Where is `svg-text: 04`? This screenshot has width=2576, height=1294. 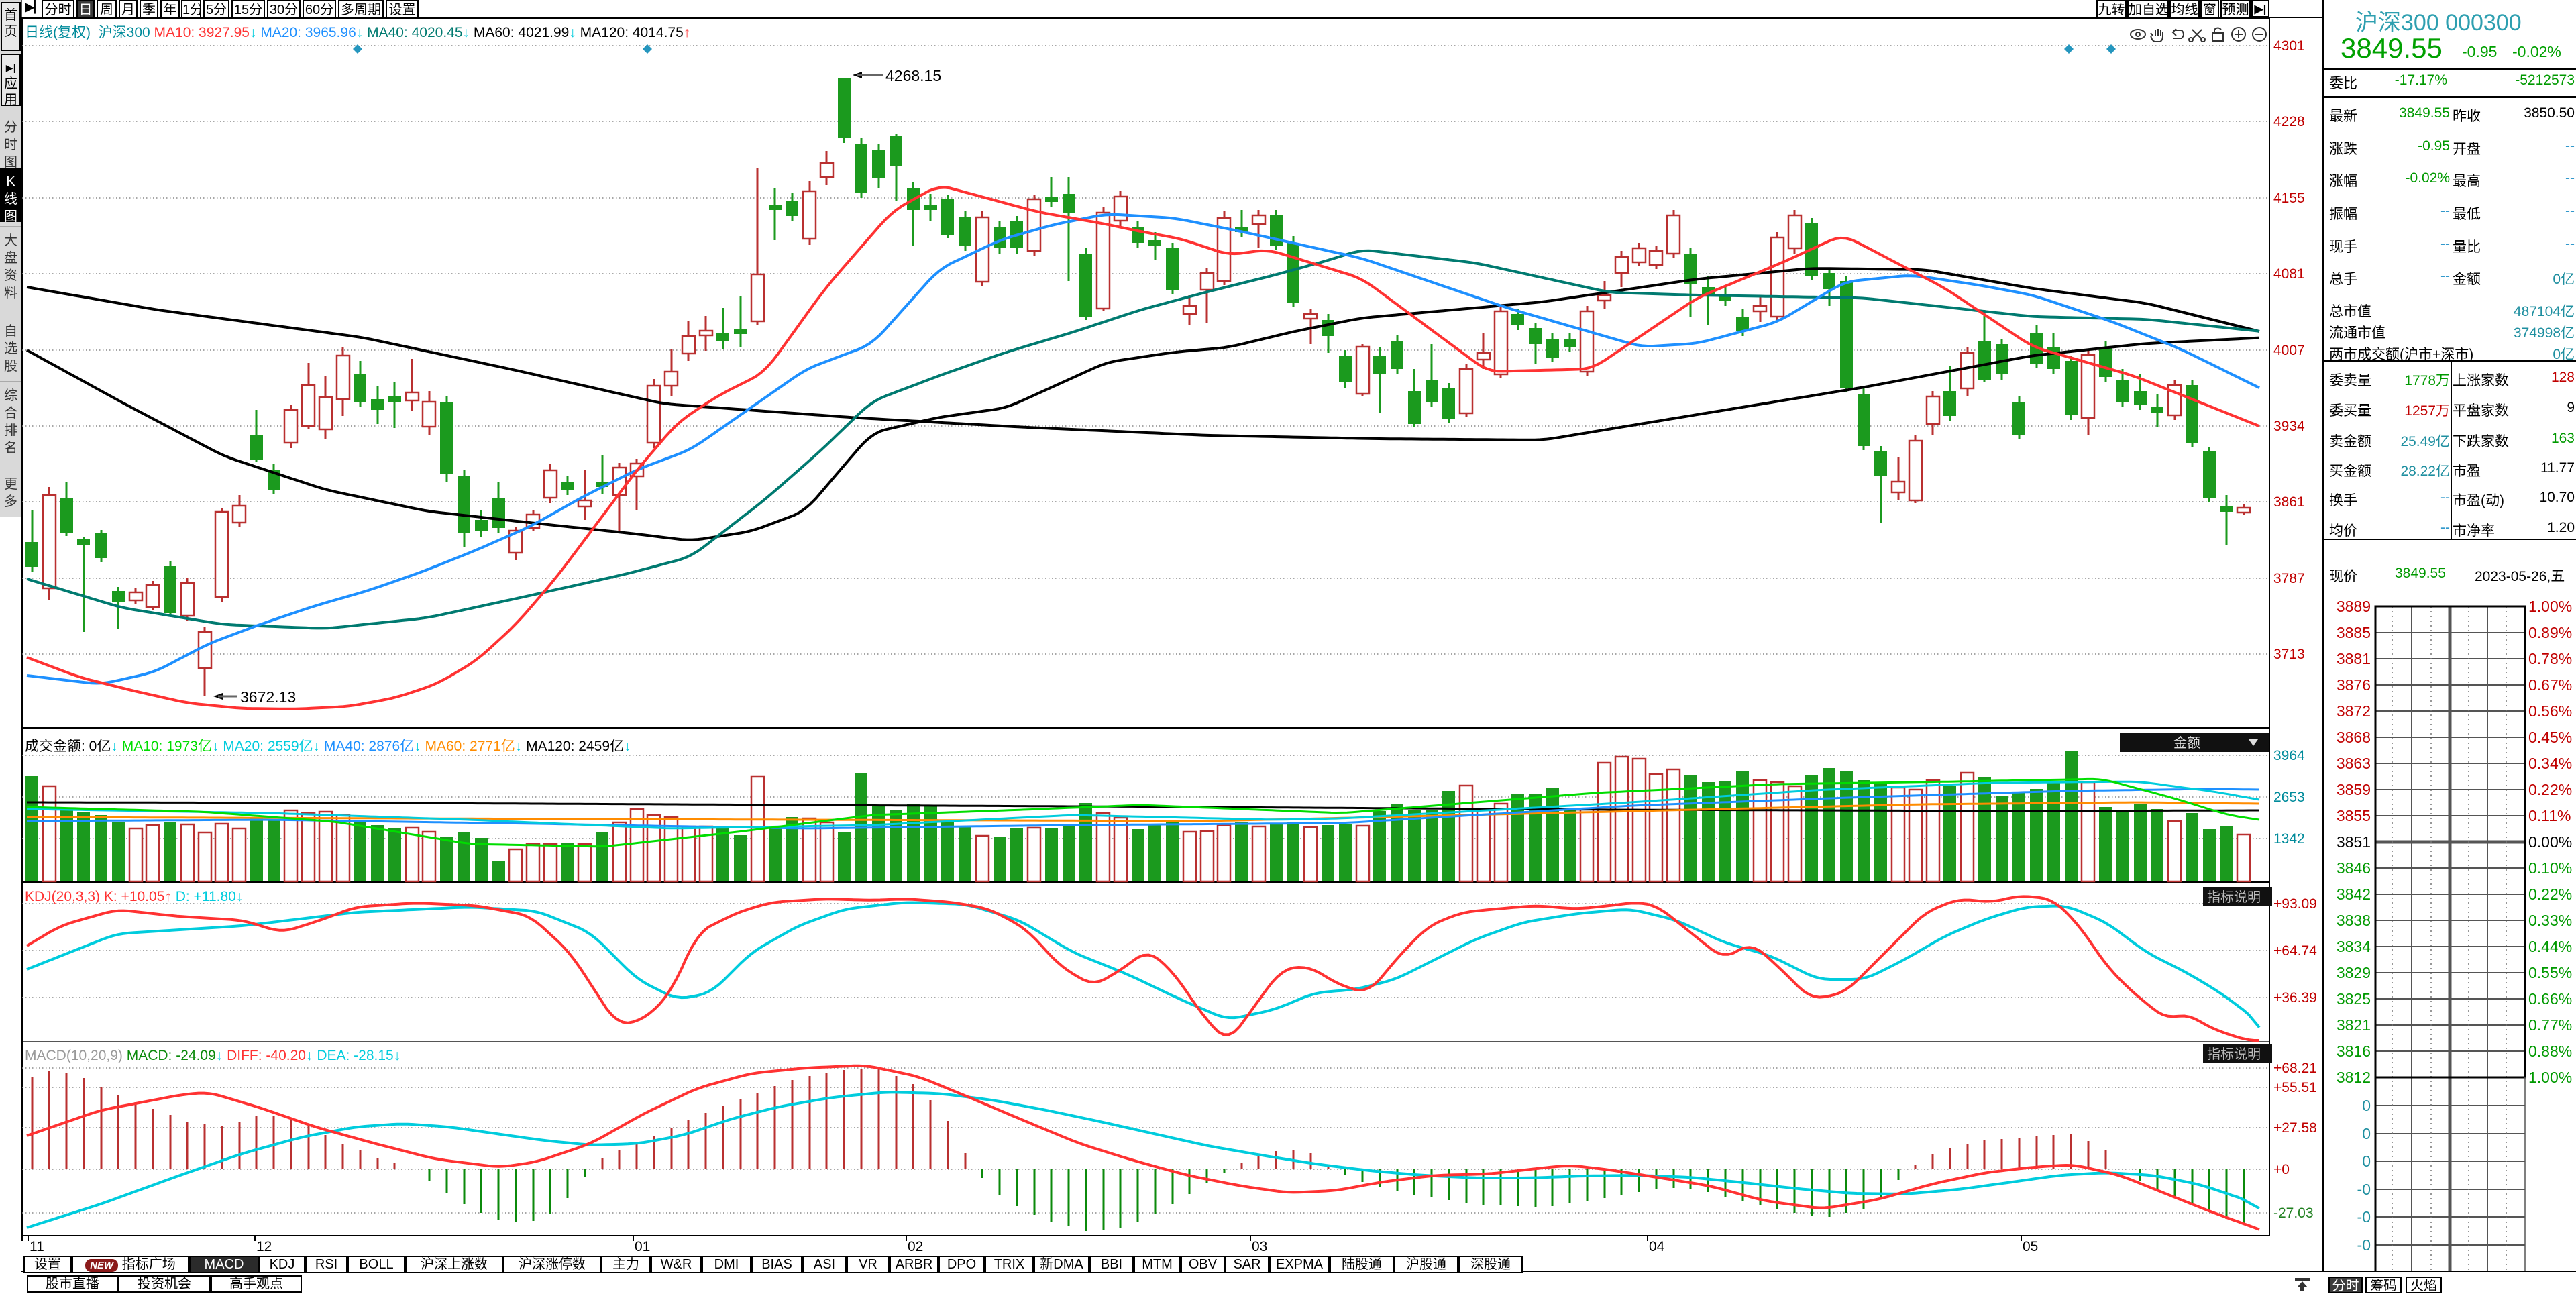 svg-text: 04 is located at coordinates (1657, 1246).